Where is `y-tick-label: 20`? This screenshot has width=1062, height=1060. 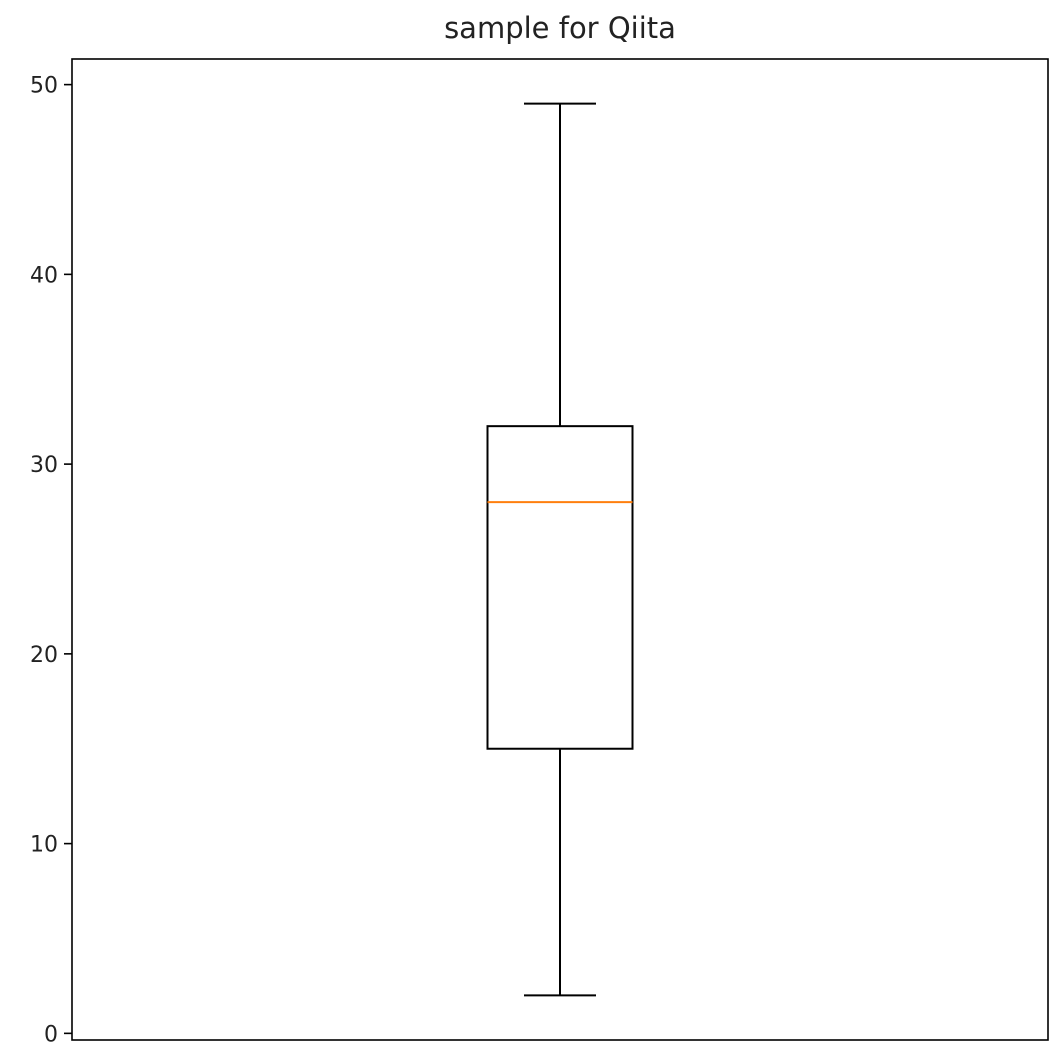 y-tick-label: 20 is located at coordinates (44, 655).